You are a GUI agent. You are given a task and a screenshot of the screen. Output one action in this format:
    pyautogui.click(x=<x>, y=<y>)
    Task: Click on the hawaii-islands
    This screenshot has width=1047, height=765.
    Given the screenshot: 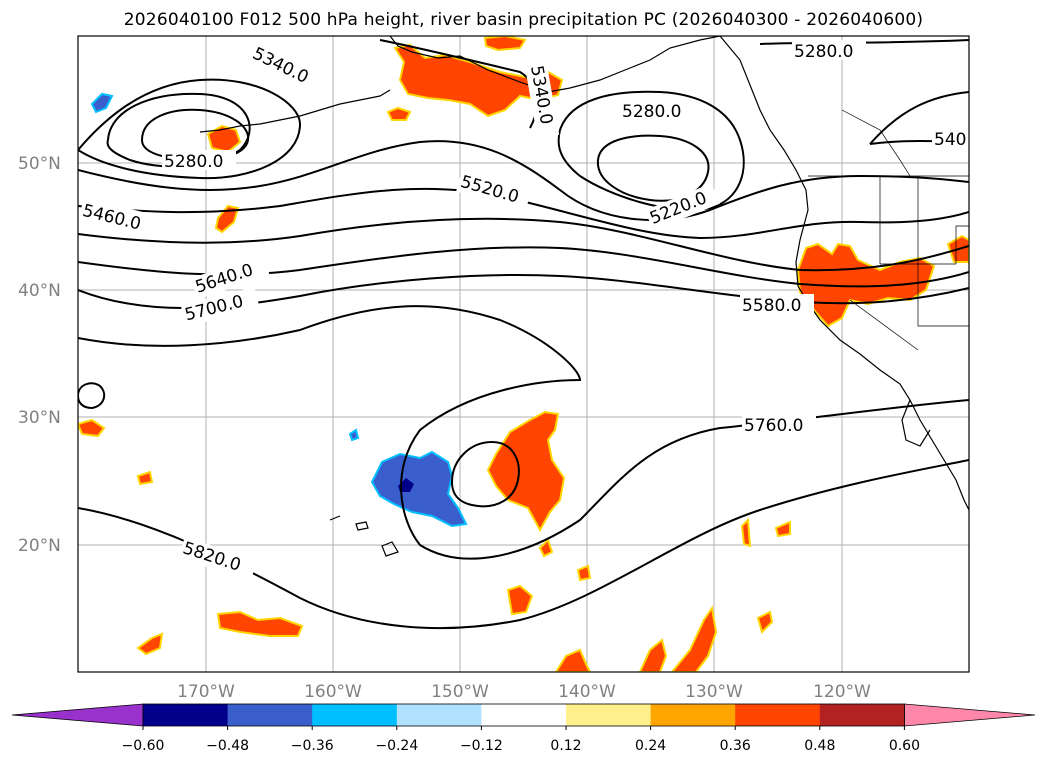 What is the action you would take?
    pyautogui.click(x=364, y=536)
    